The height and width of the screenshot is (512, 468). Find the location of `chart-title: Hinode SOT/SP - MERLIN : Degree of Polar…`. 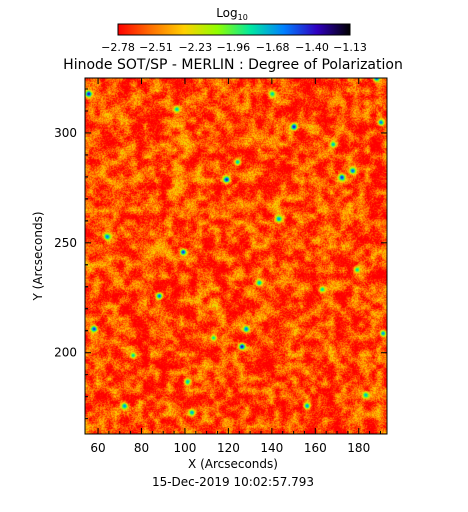

chart-title: Hinode SOT/SP - MERLIN : Degree of Polar… is located at coordinates (233, 65).